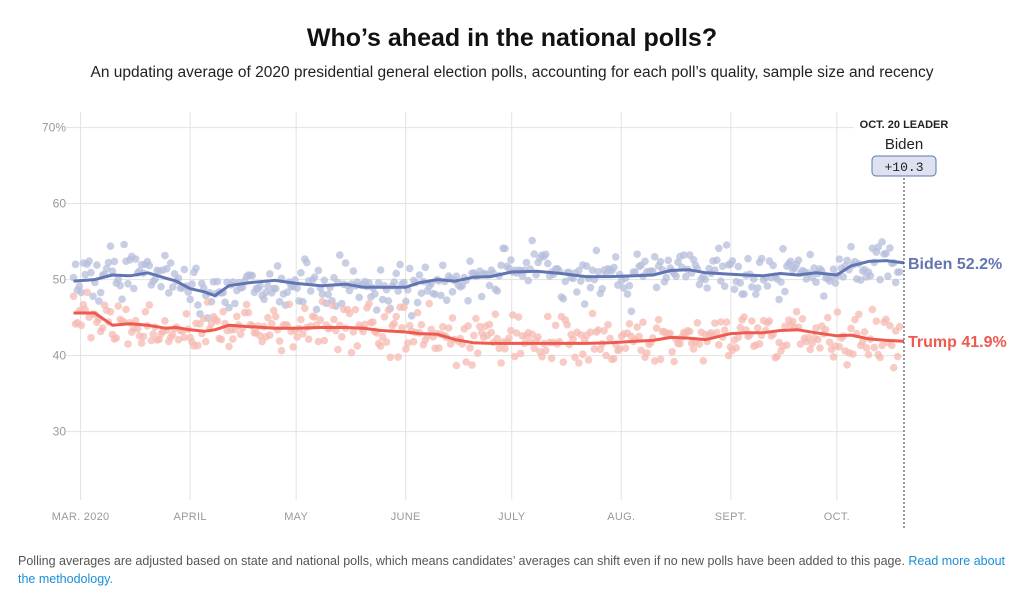 The image size is (1024, 611). What do you see at coordinates (296, 517) in the screenshot?
I see `x-tick-label: MAY` at bounding box center [296, 517].